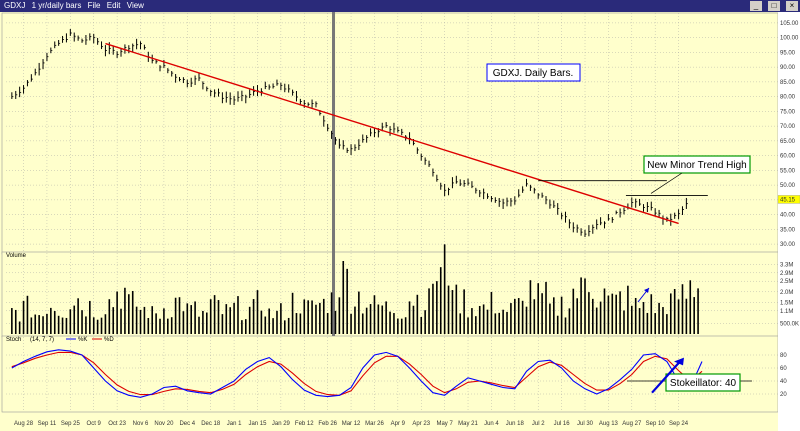 The height and width of the screenshot is (431, 800). What do you see at coordinates (24, 424) in the screenshot?
I see `x-tick-label: Aug 28` at bounding box center [24, 424].